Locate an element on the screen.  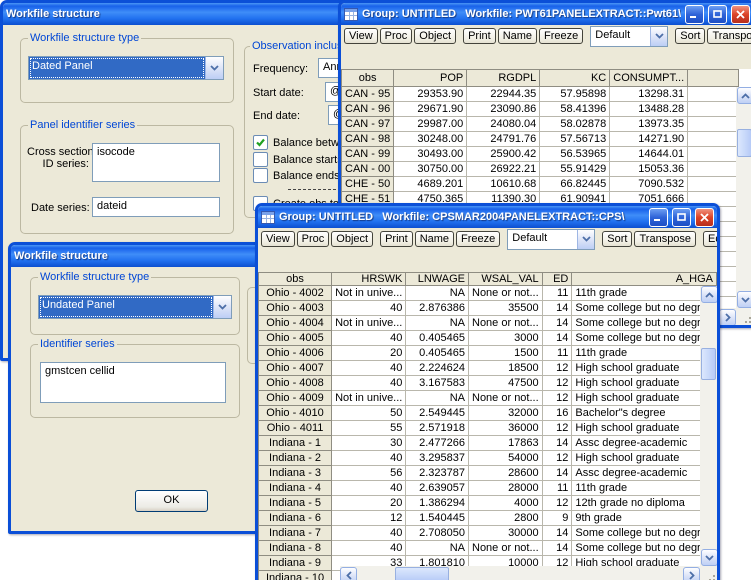
data-cell: 14644.01 is located at coordinates (649, 154).